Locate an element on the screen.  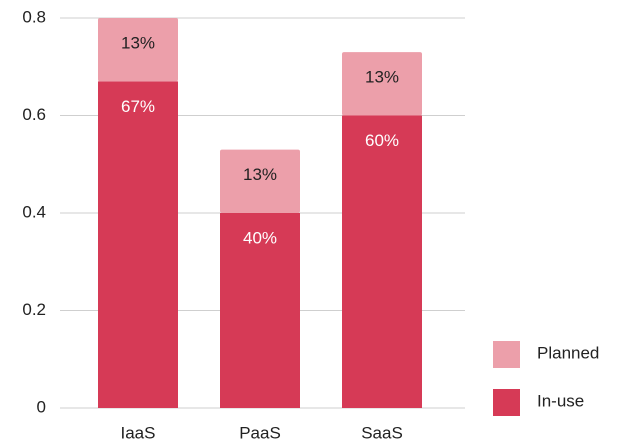
data-label: 40% is located at coordinates (260, 237).